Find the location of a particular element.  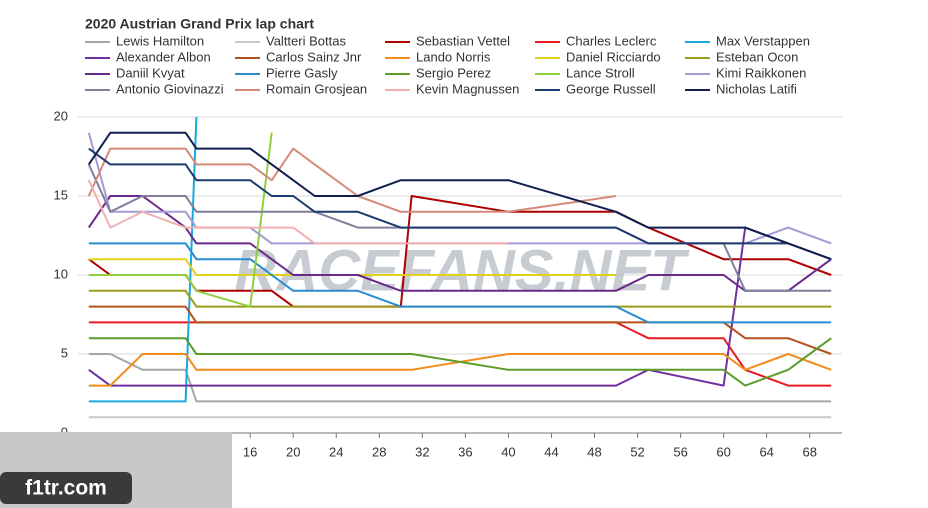

legend-label: Esteban Ocon is located at coordinates (757, 56).